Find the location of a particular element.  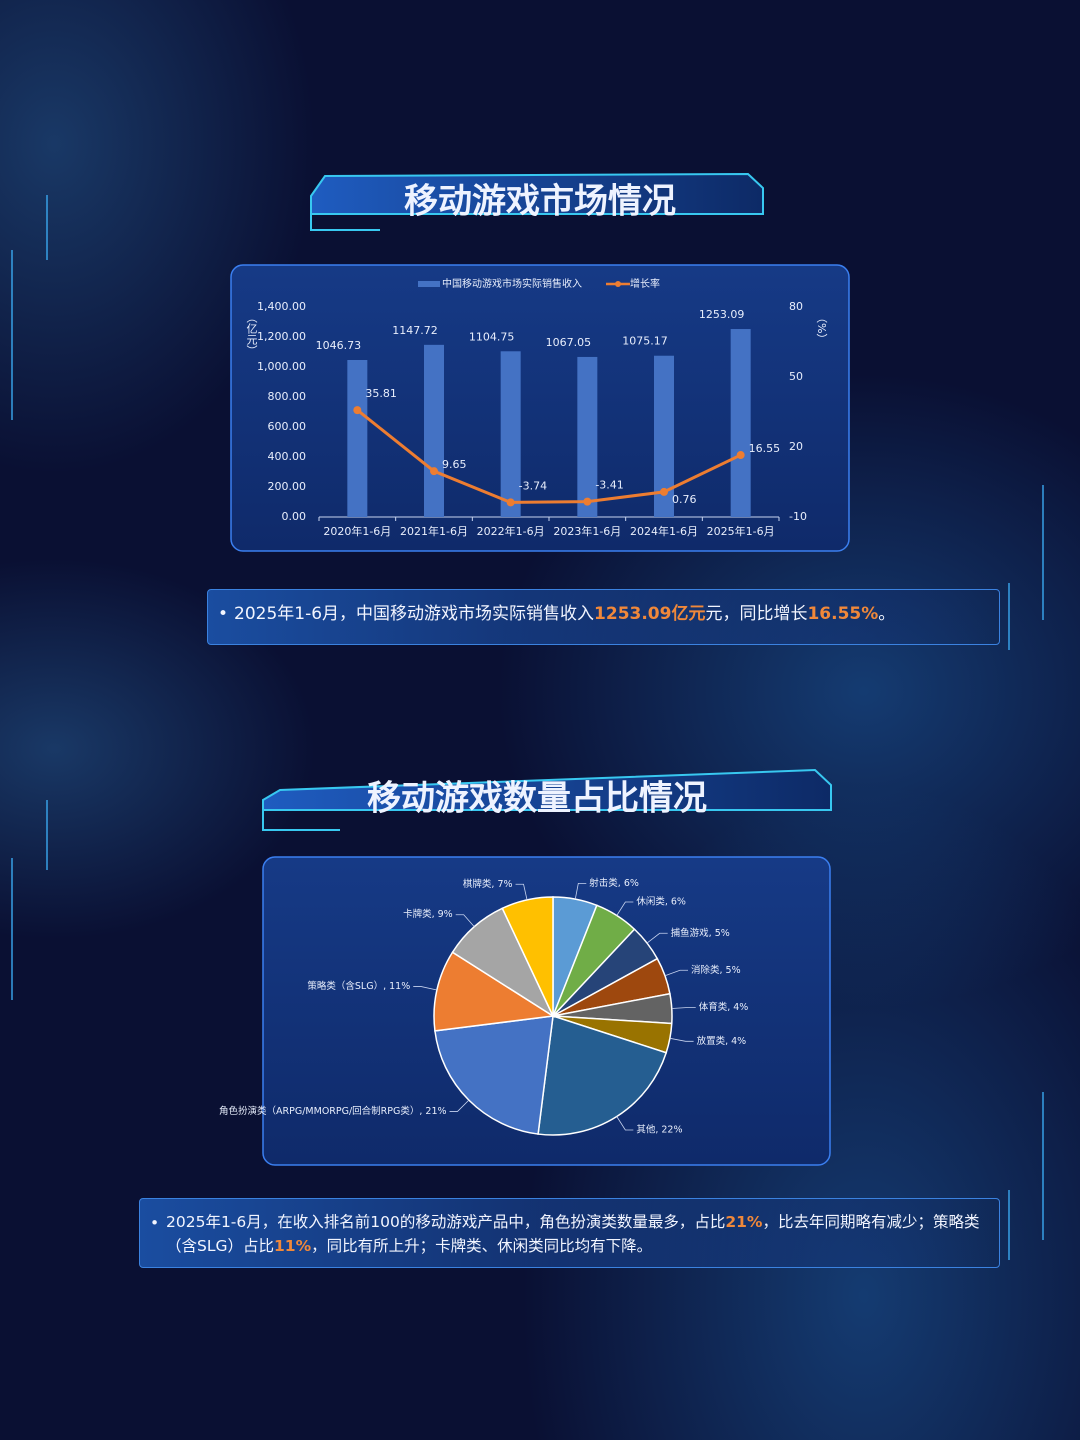

data-label: 35.81 is located at coordinates (381, 393).